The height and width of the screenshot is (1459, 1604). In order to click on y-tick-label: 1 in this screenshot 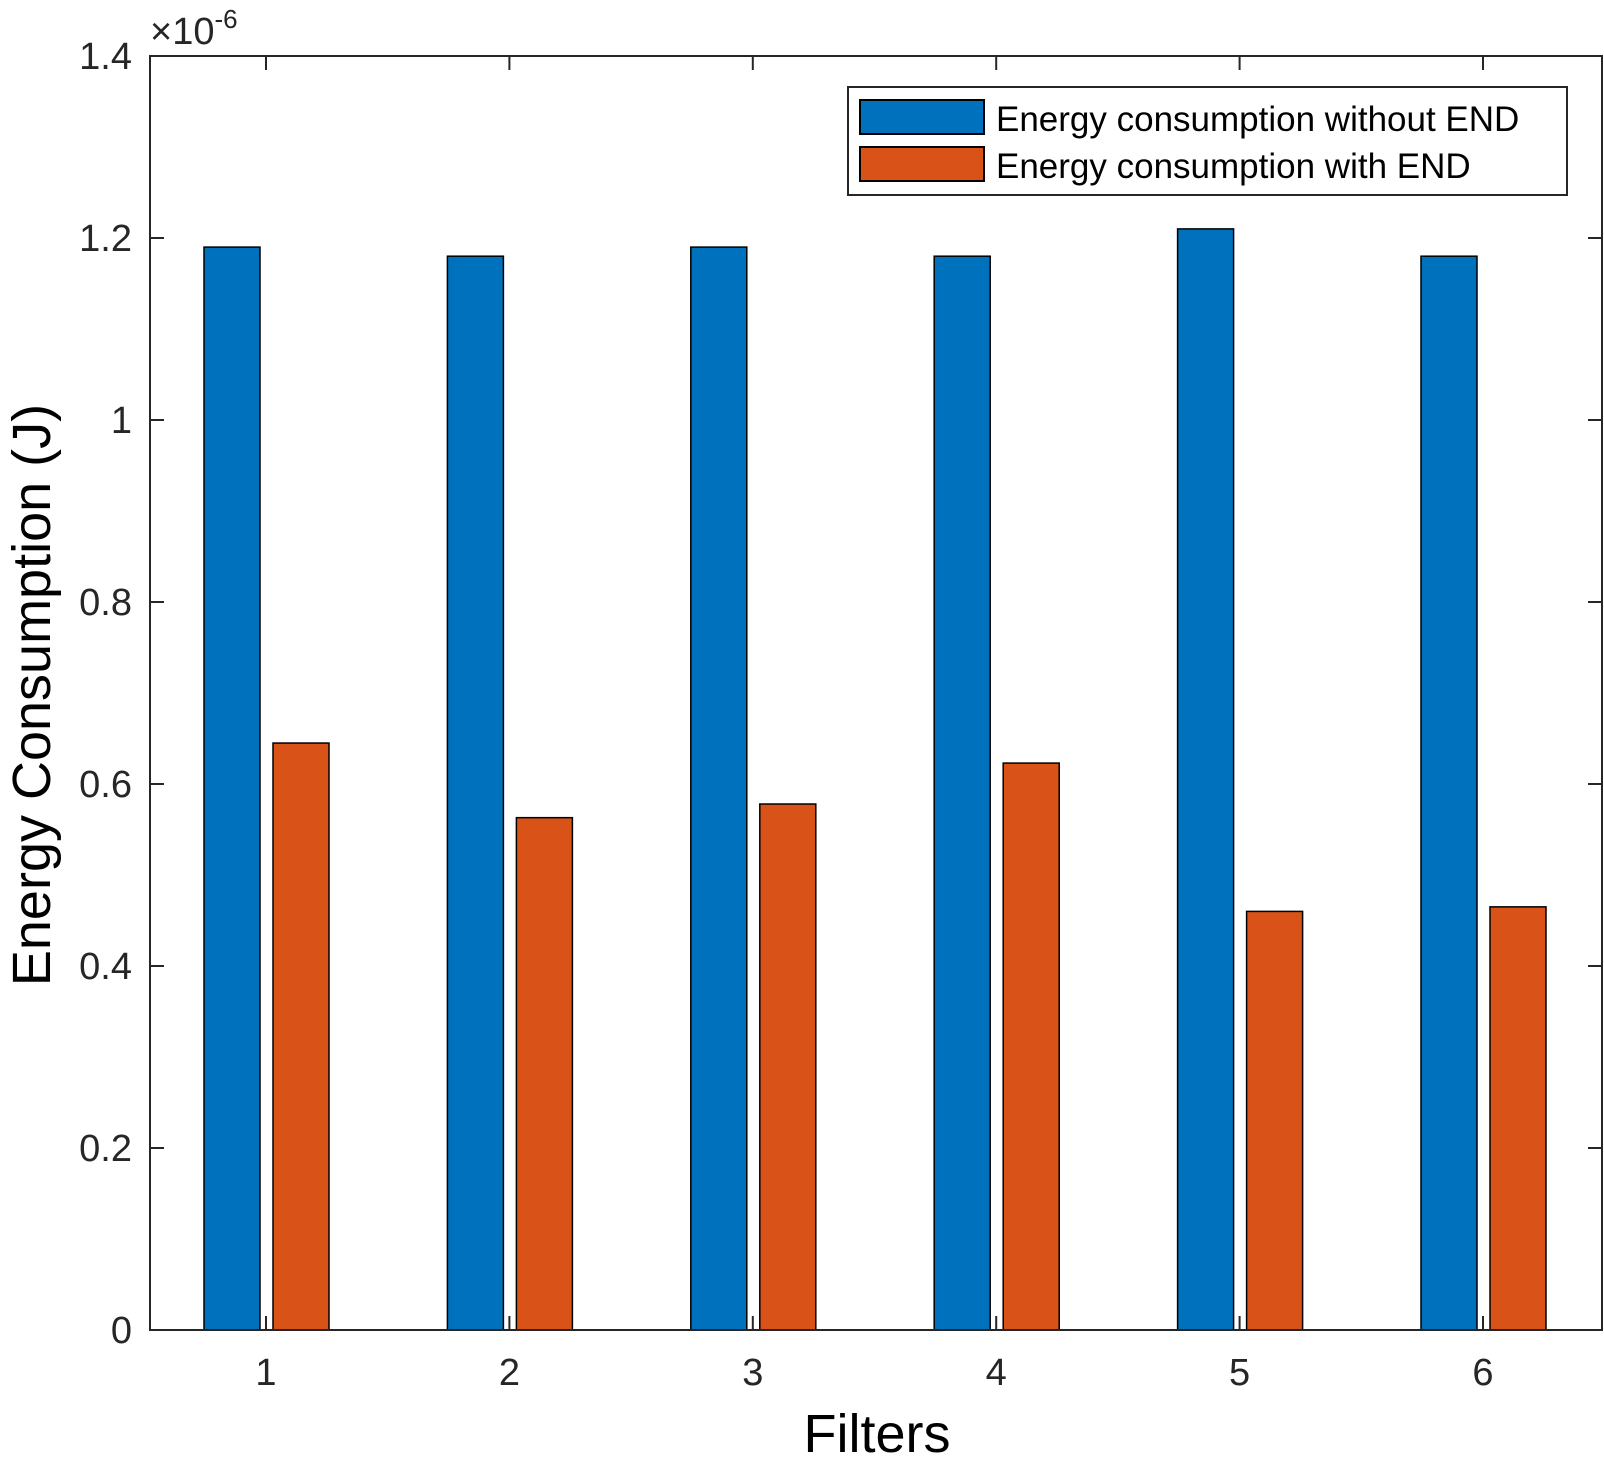, I will do `click(121, 421)`.